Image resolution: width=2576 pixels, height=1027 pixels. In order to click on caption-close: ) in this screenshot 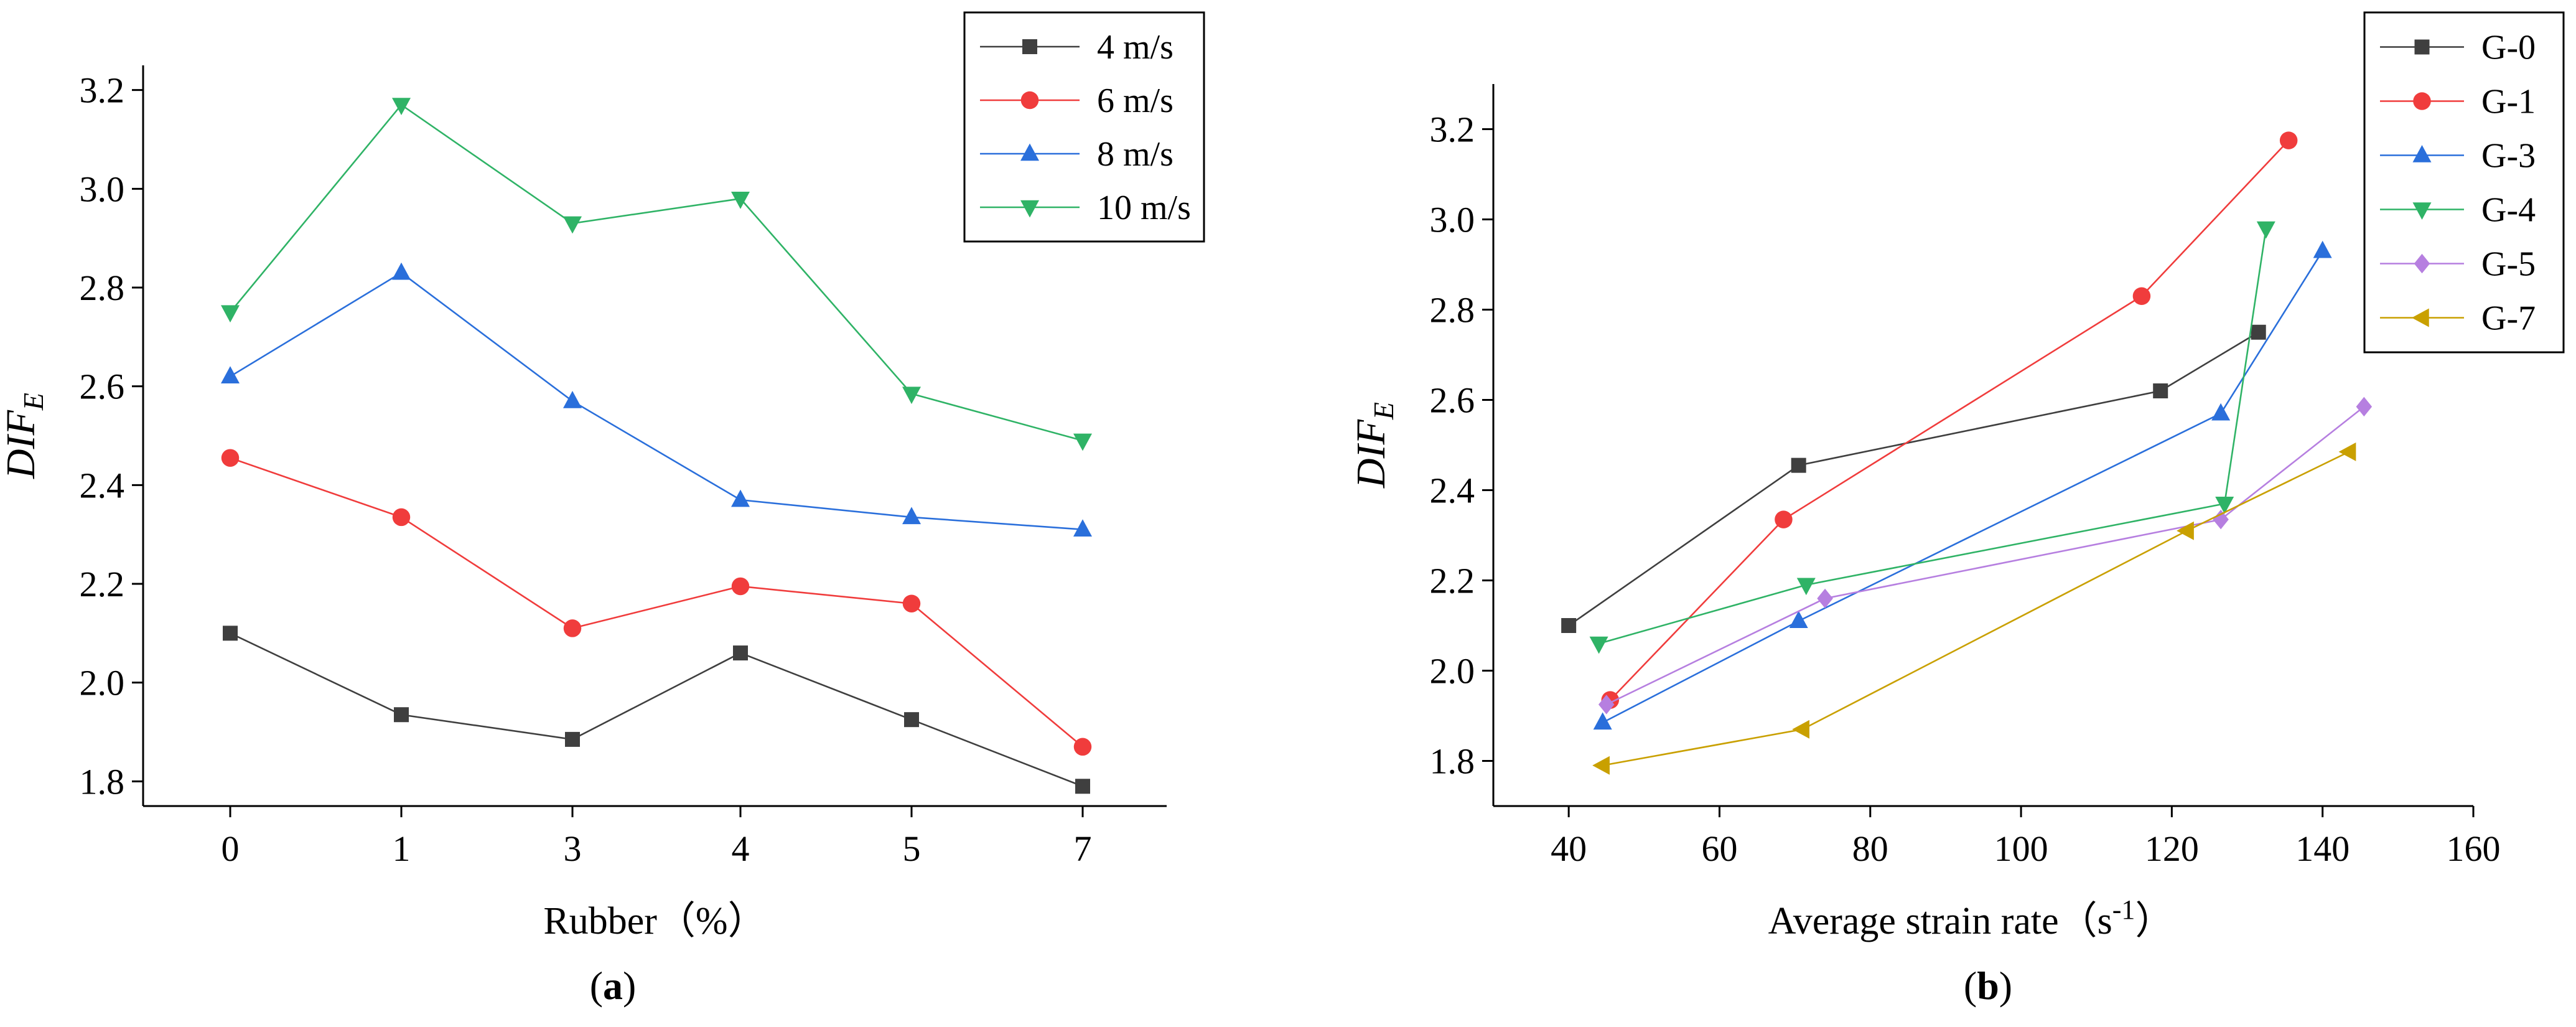, I will do `click(2005, 986)`.